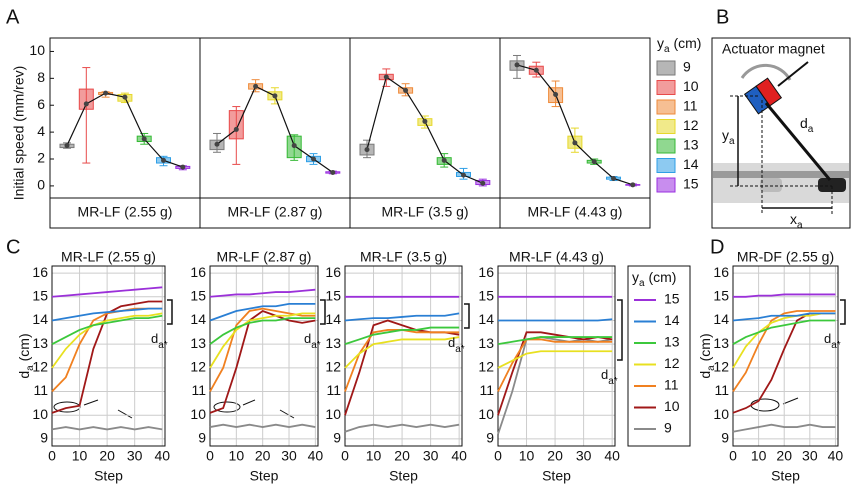 This screenshot has width=857, height=491. I want to click on y-axis-label: da (cm), so click(707, 355).